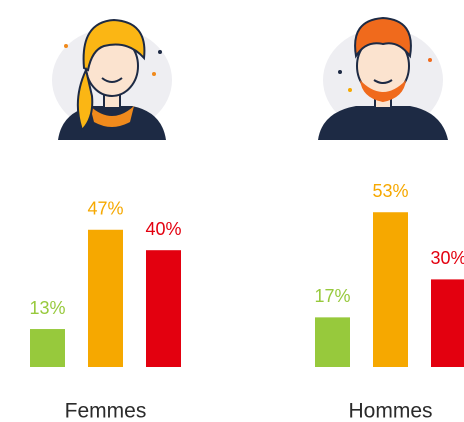  Describe the element at coordinates (106, 411) in the screenshot. I see `group-label: Femmes` at that location.